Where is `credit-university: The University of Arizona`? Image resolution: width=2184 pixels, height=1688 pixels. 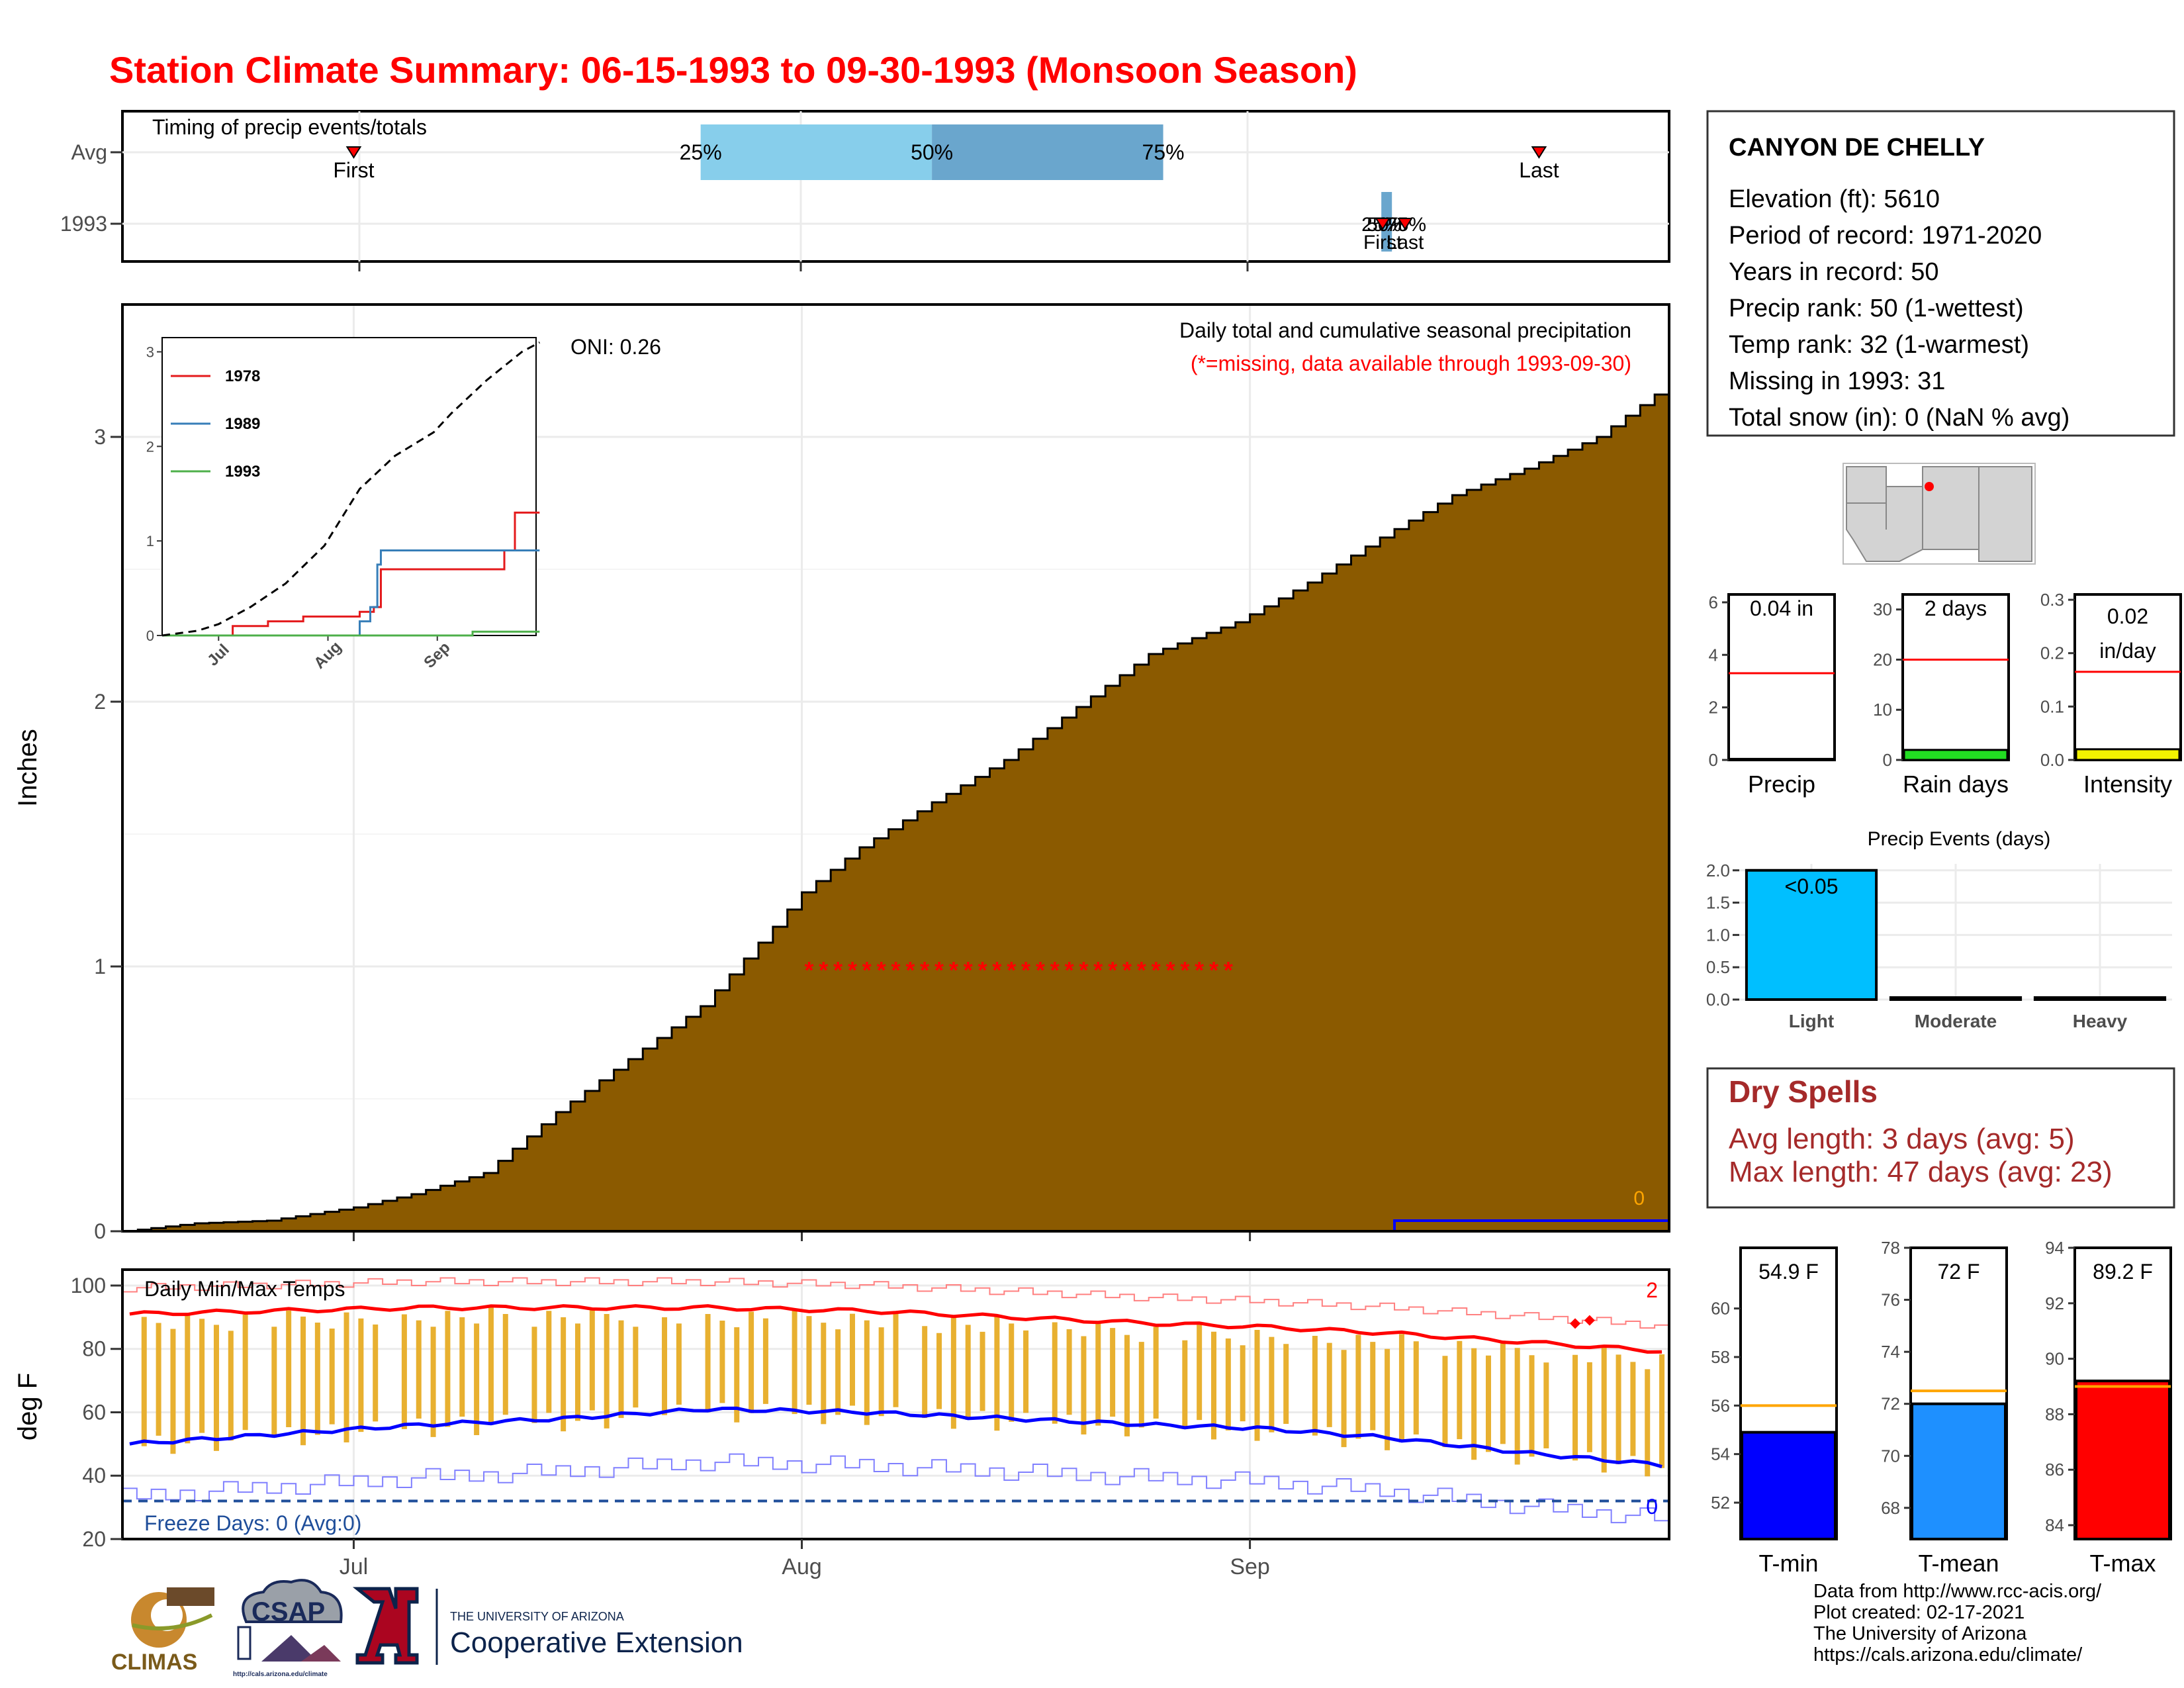 credit-university: The University of Arizona is located at coordinates (1920, 1633).